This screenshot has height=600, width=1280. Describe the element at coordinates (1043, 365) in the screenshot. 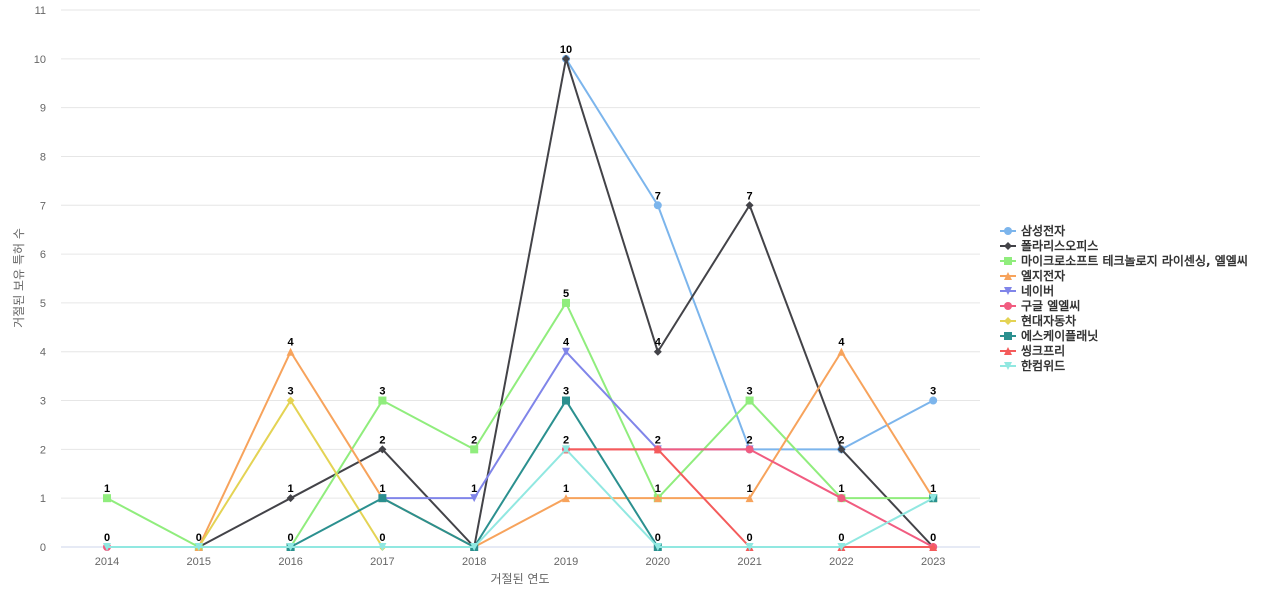

I see `legend-label: 한컴위드` at that location.